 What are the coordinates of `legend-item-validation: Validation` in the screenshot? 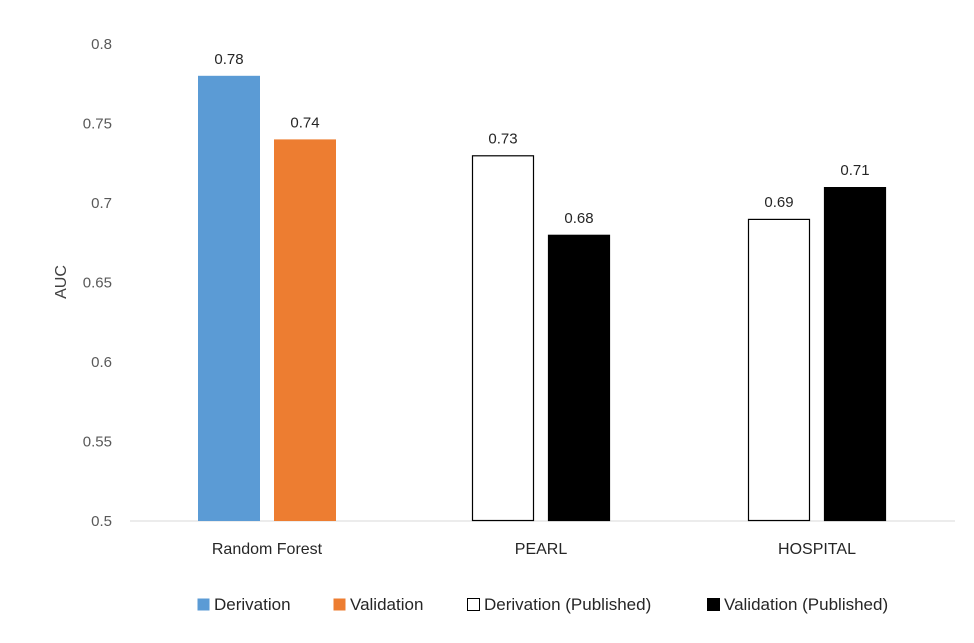 It's located at (378, 604).